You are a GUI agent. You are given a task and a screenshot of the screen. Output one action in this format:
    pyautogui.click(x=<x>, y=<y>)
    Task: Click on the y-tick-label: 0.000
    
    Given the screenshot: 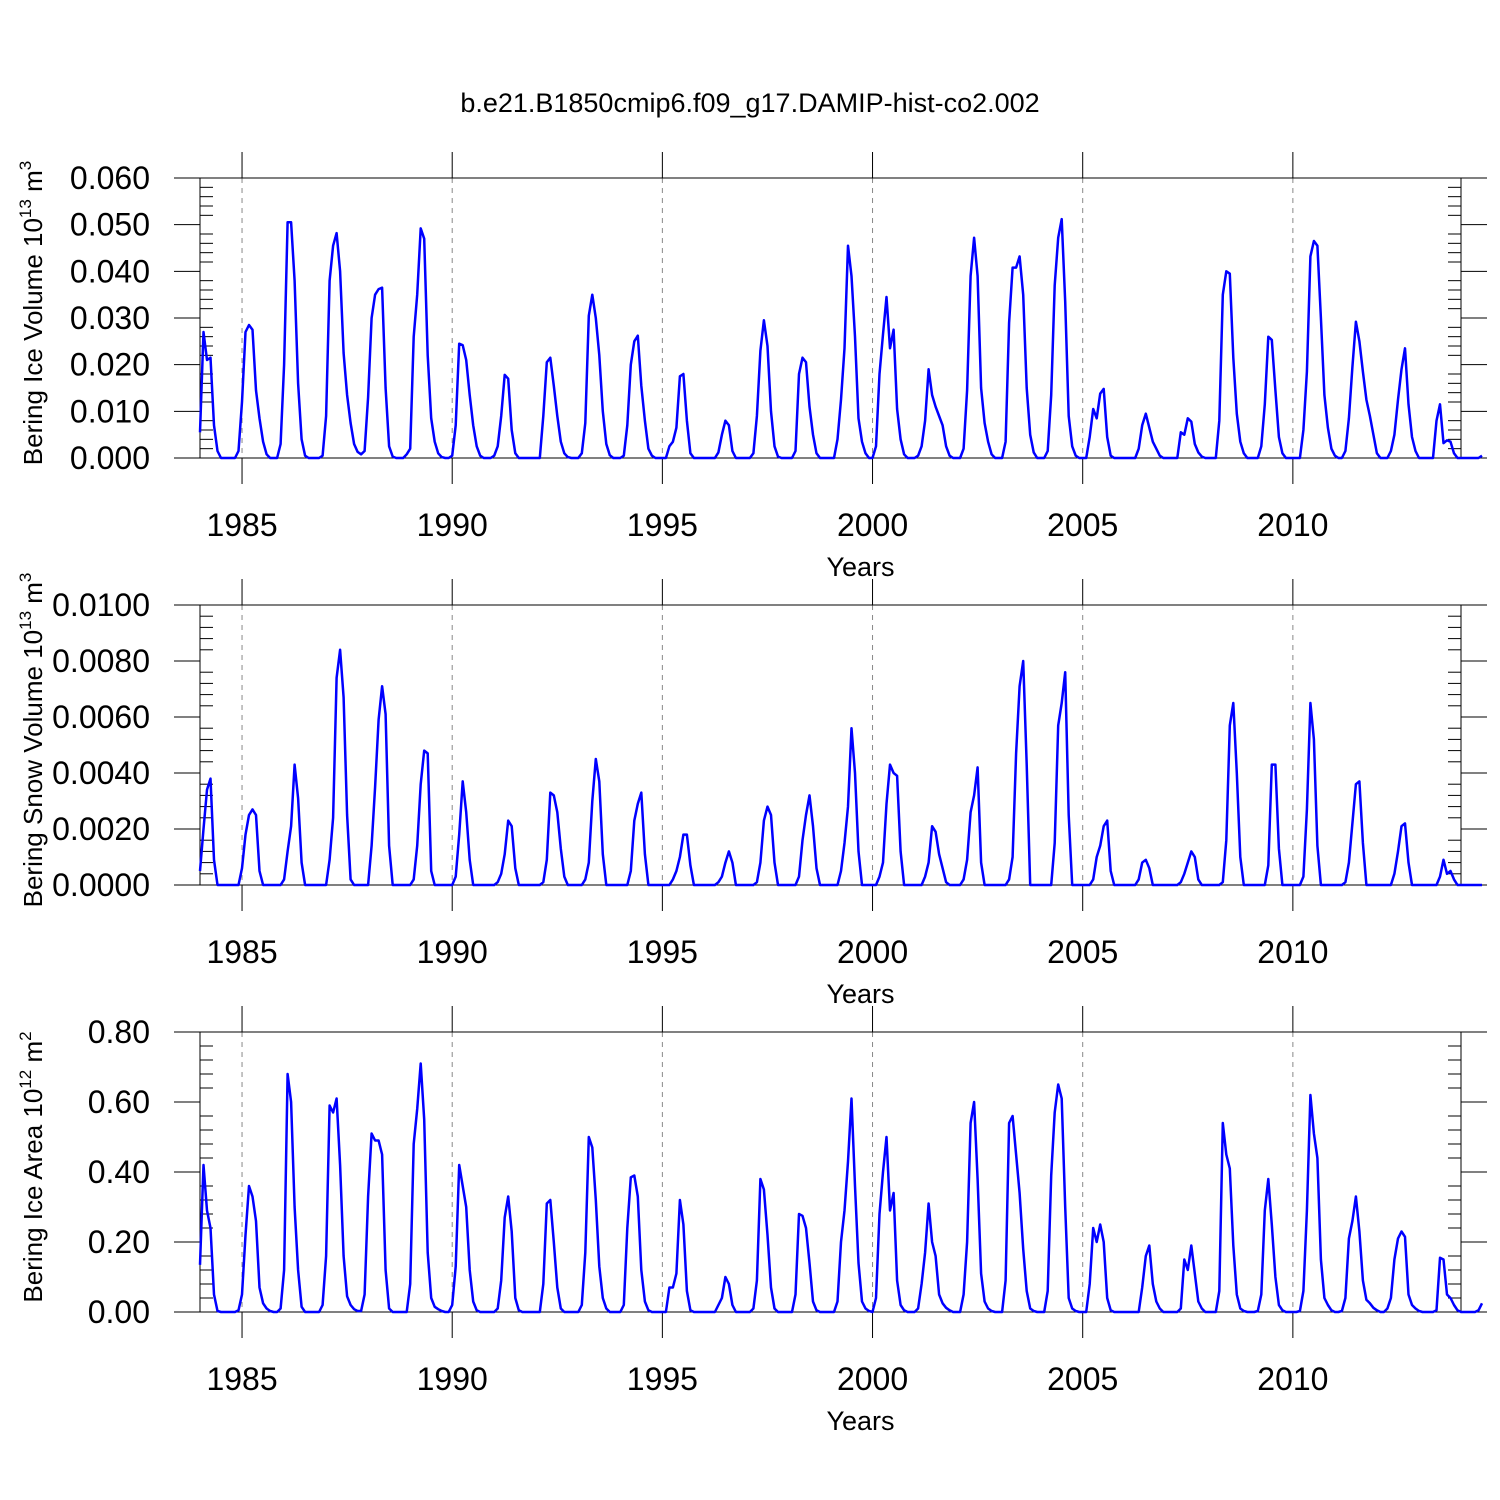 What is the action you would take?
    pyautogui.click(x=110, y=458)
    